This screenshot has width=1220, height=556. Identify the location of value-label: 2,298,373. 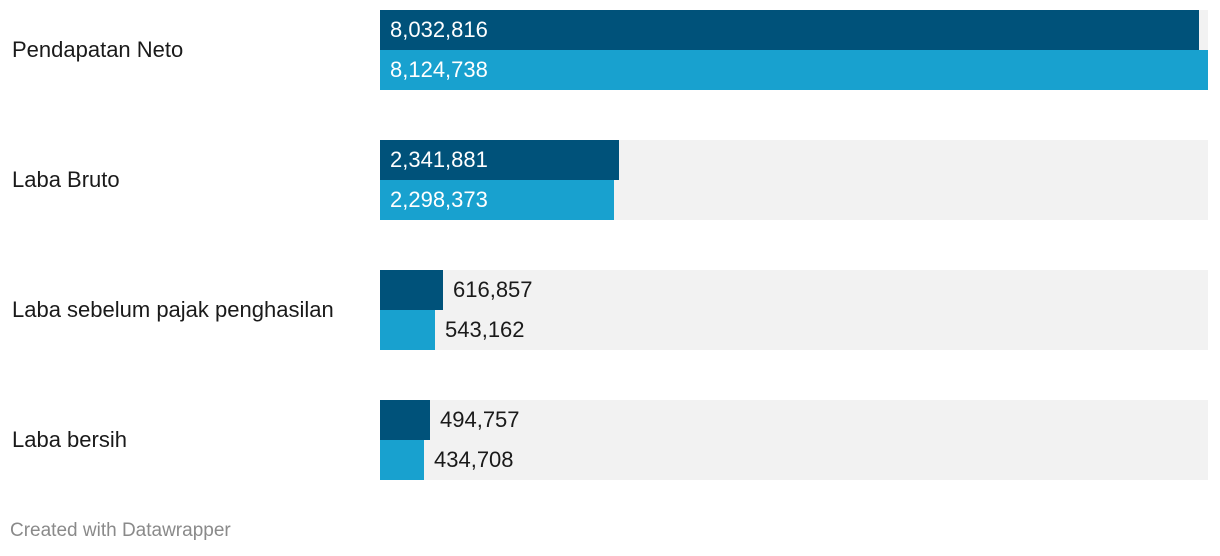
(439, 199).